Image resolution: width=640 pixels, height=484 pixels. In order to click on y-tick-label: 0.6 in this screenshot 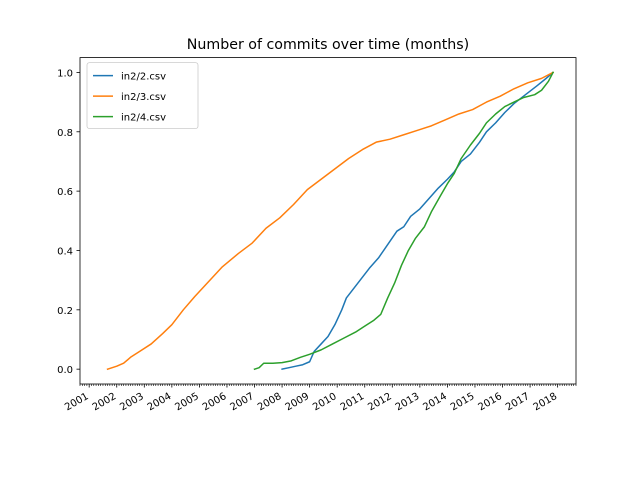, I will do `click(65, 192)`.